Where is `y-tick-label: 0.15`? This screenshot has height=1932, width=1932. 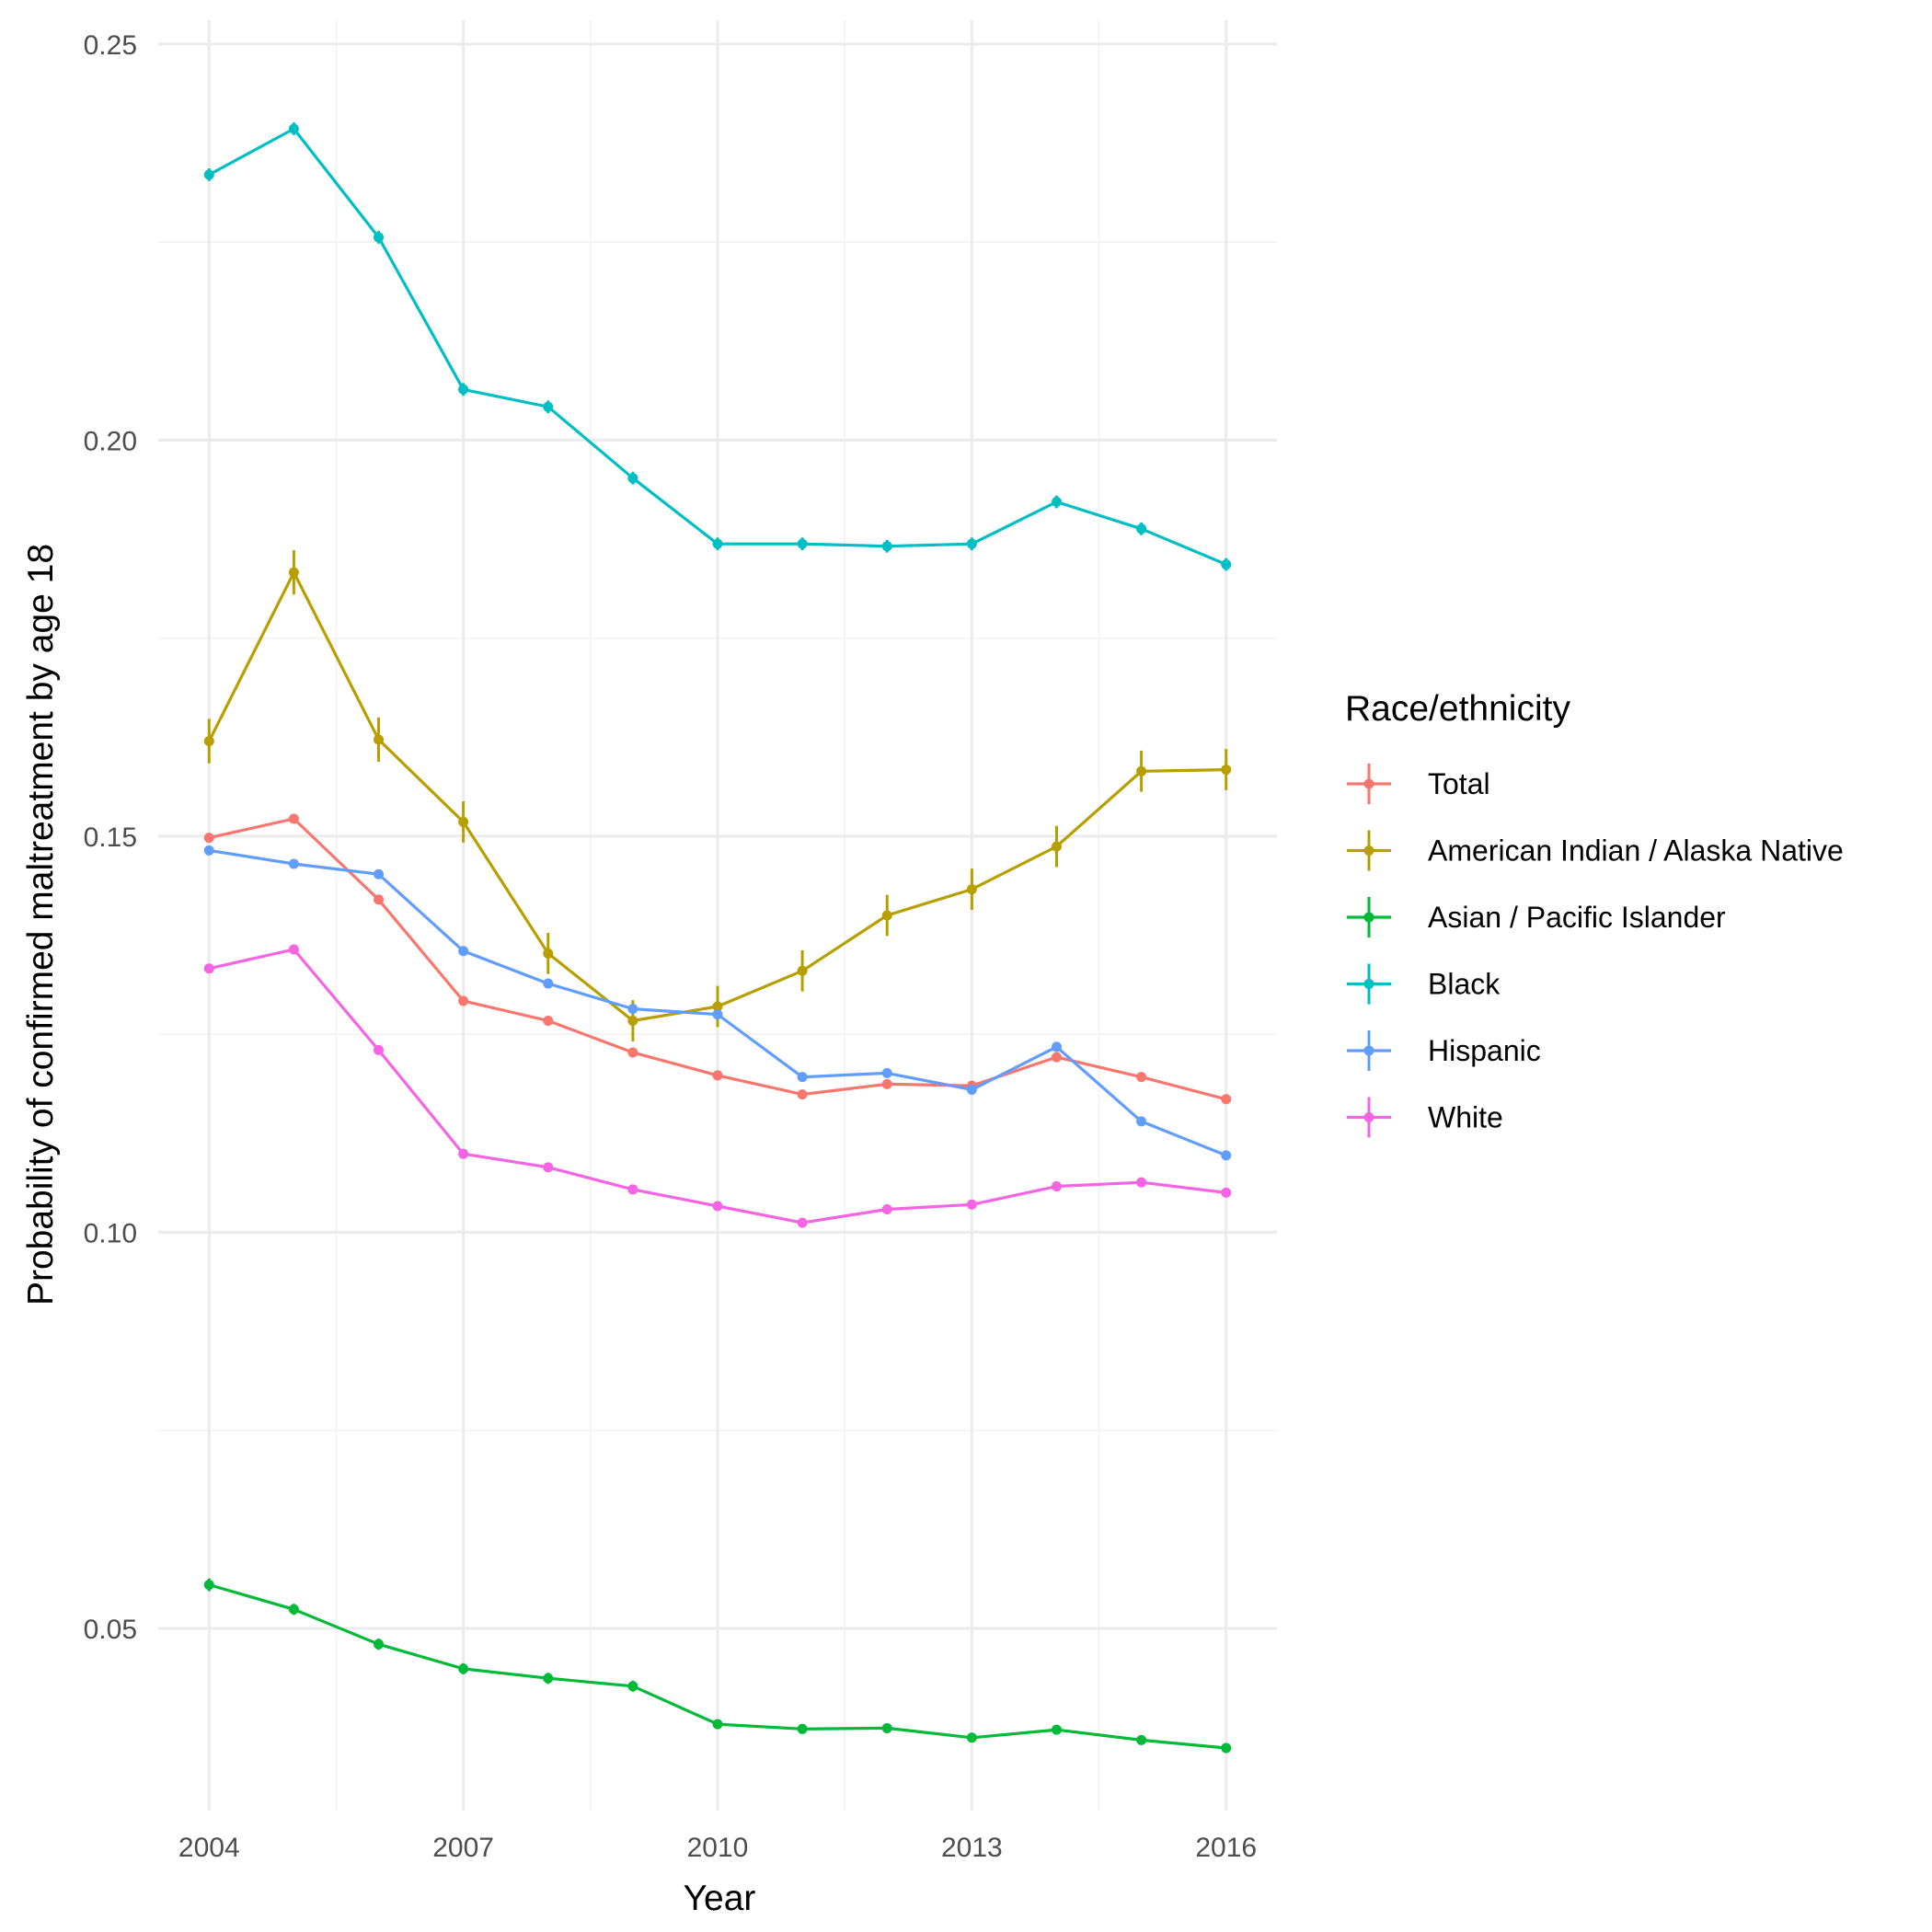 y-tick-label: 0.15 is located at coordinates (110, 837).